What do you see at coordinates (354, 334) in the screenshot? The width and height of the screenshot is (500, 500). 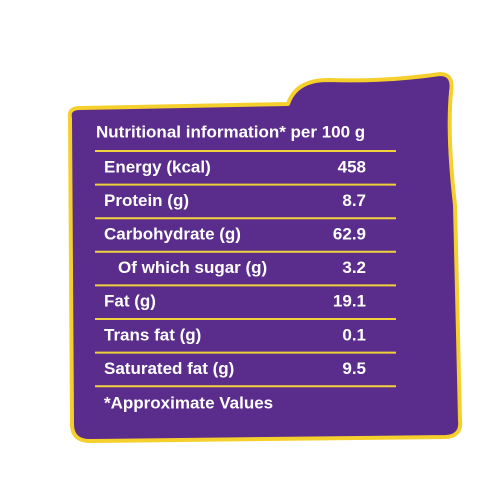 I see `row-value: 0.1` at bounding box center [354, 334].